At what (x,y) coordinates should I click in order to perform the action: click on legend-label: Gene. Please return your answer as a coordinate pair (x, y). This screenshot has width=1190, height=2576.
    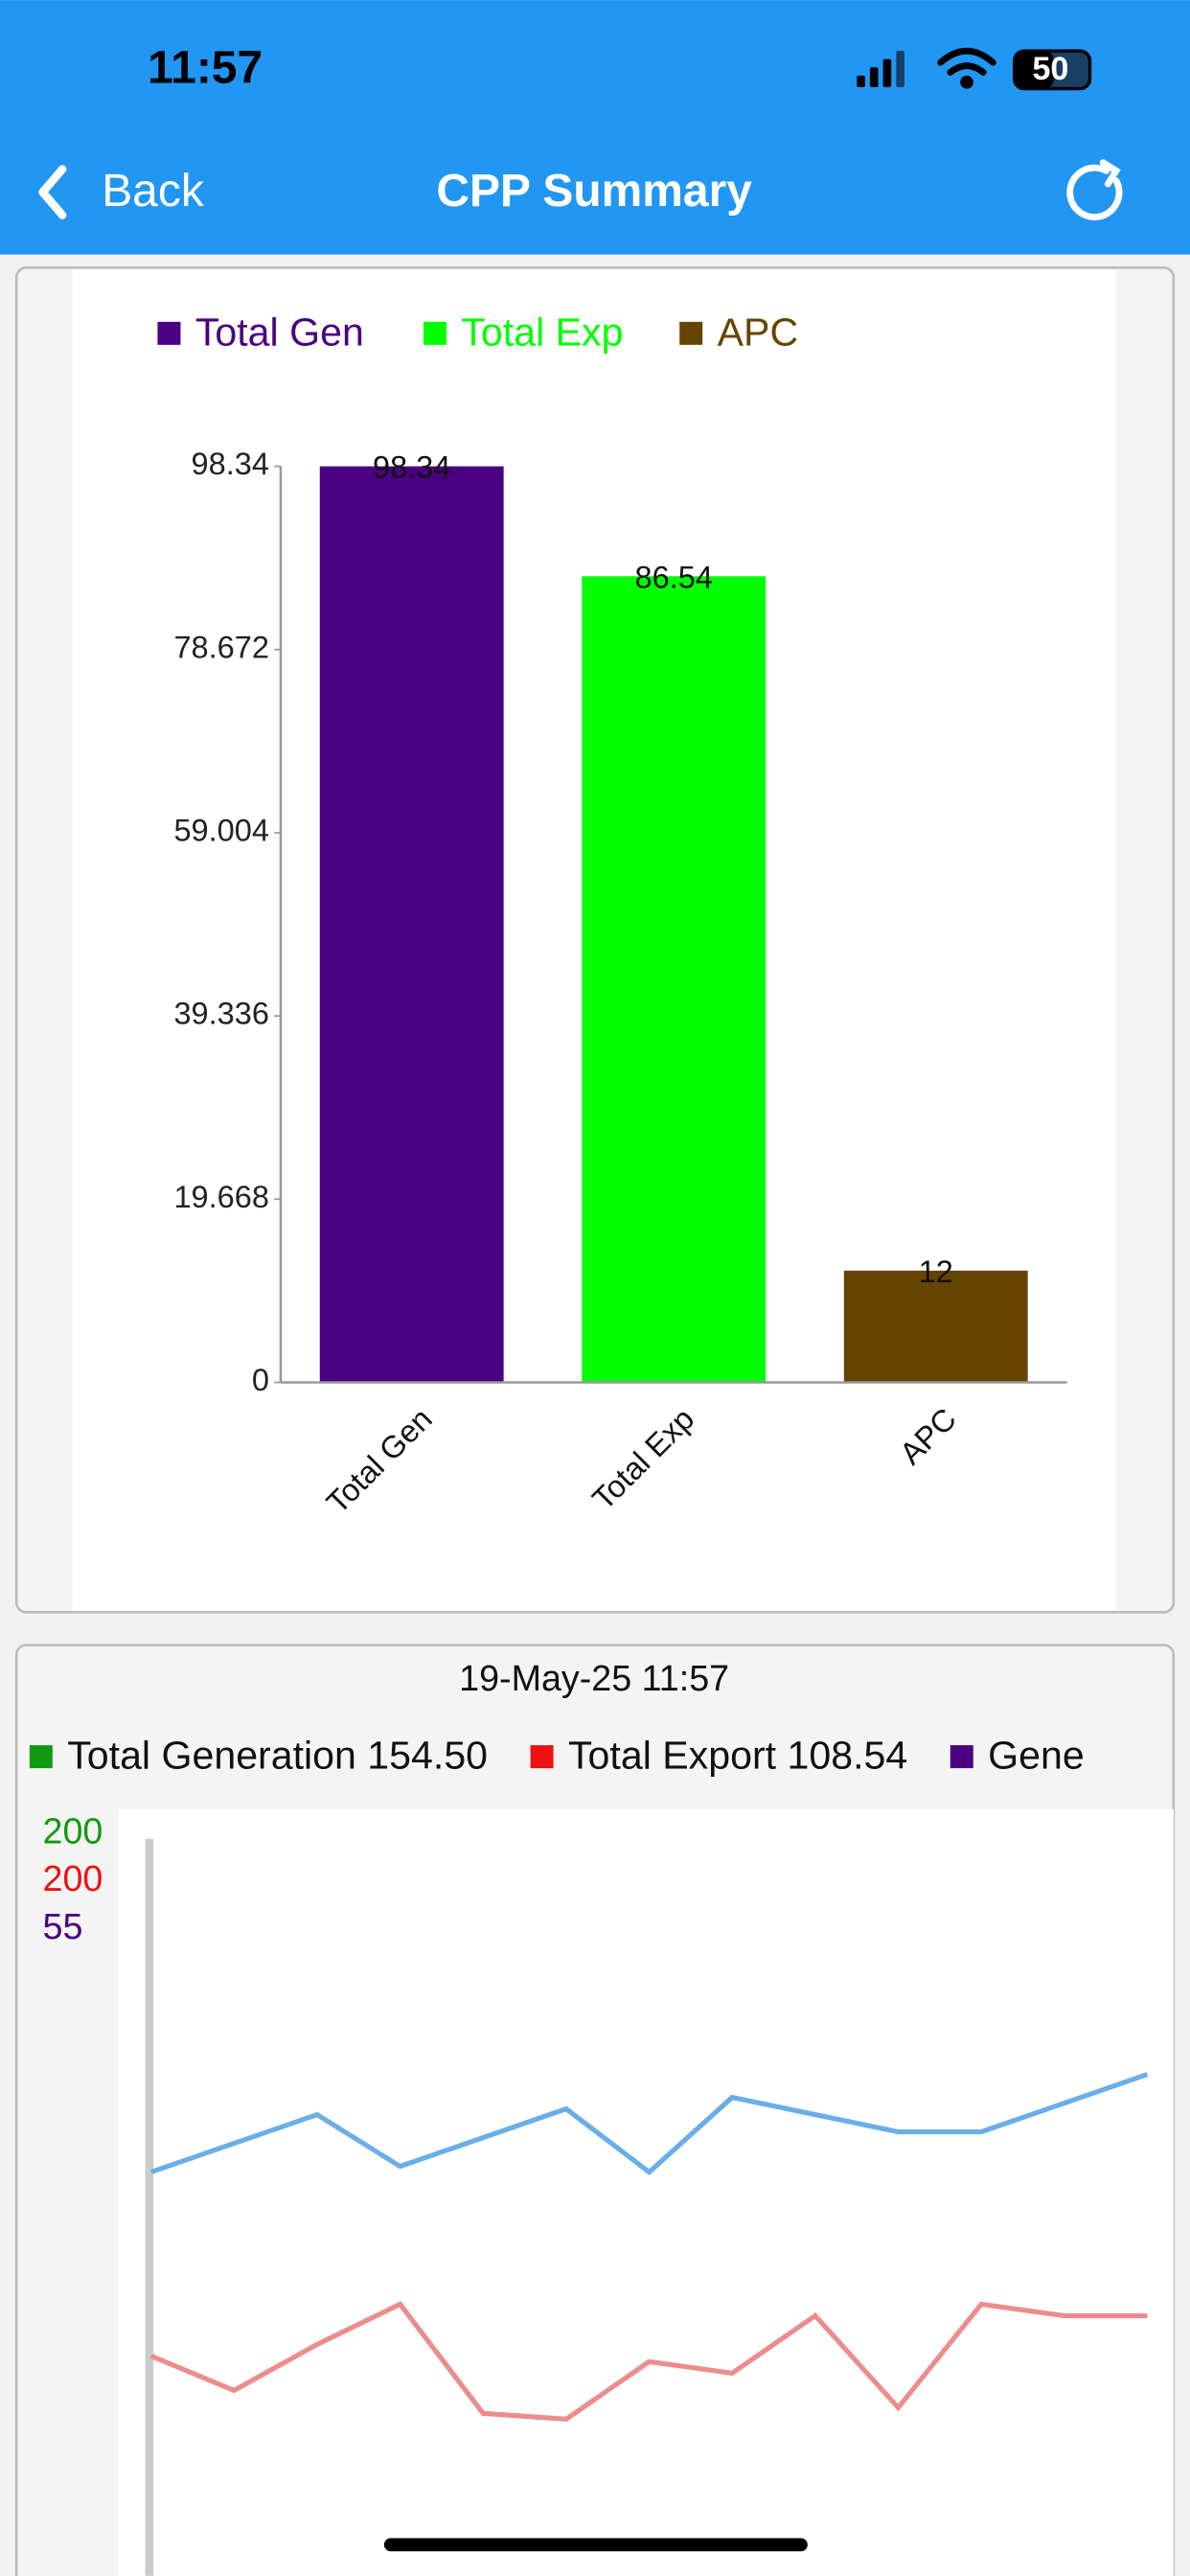
    Looking at the image, I should click on (1037, 1756).